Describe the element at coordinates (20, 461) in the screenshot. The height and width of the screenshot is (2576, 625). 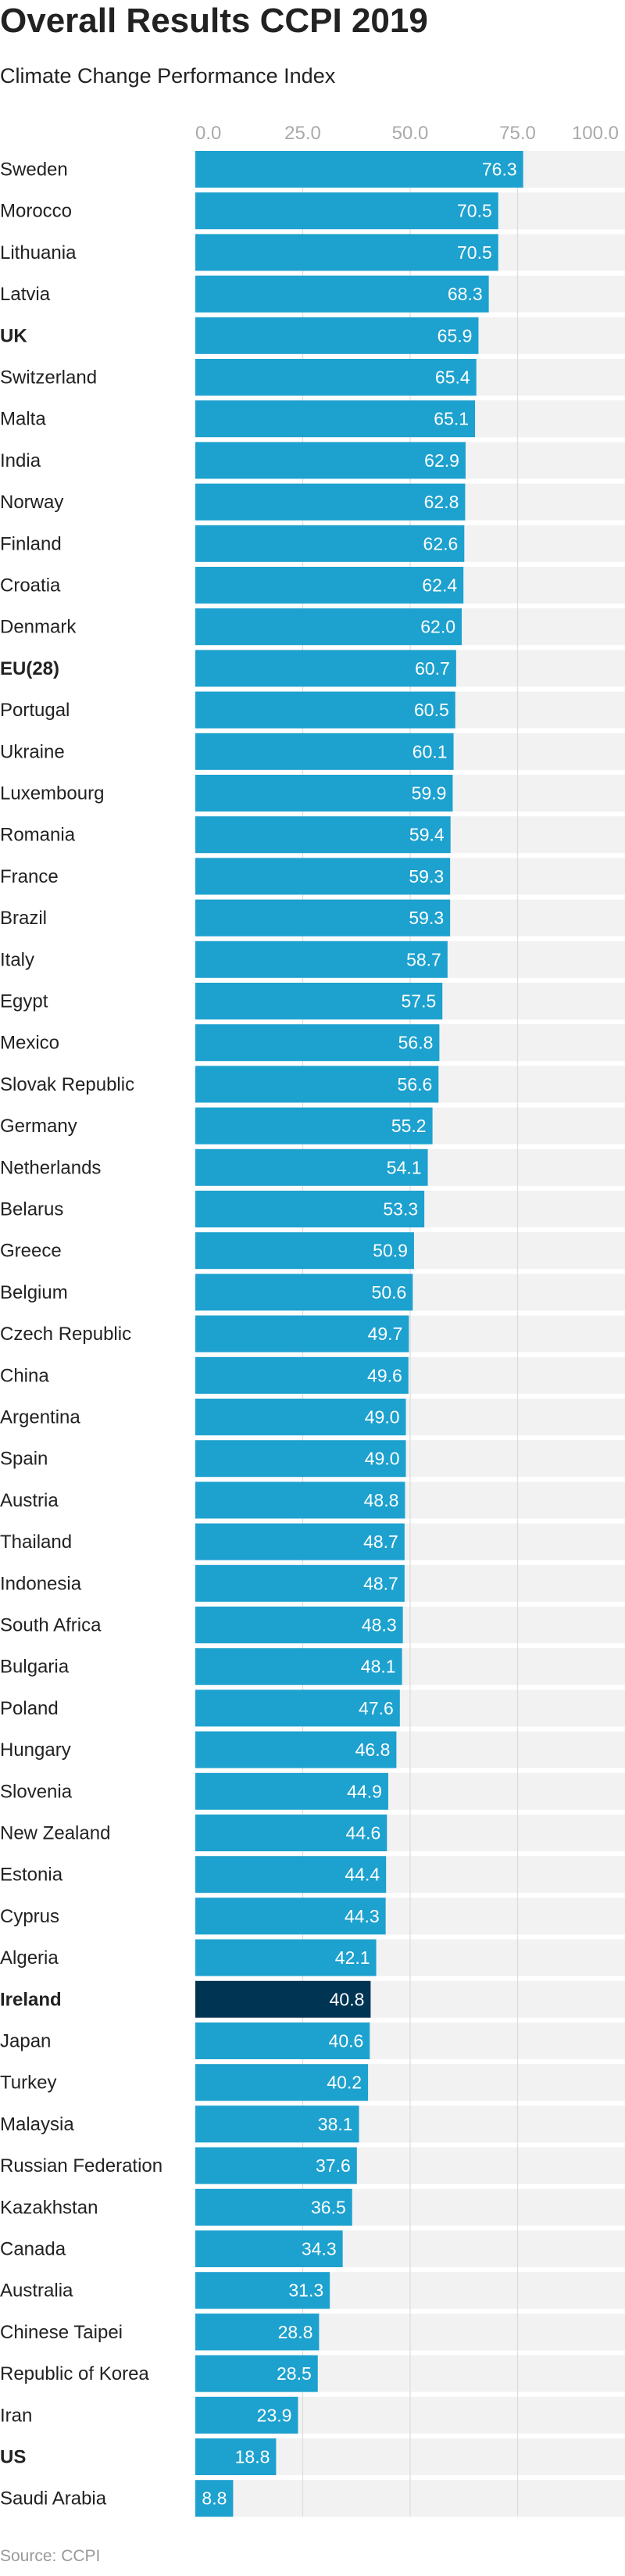
I see `category-label: India` at that location.